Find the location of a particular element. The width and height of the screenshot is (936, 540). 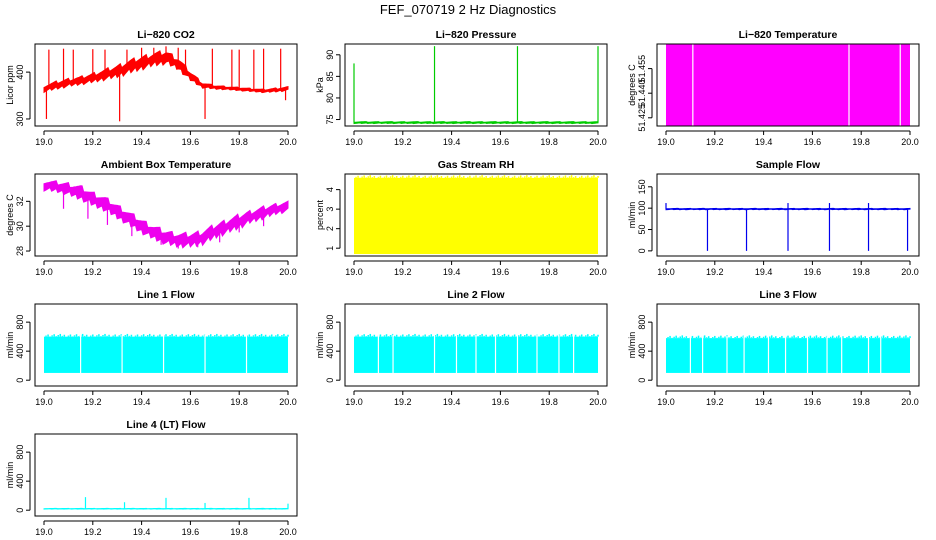

y-tick-label: 3 is located at coordinates (330, 209).